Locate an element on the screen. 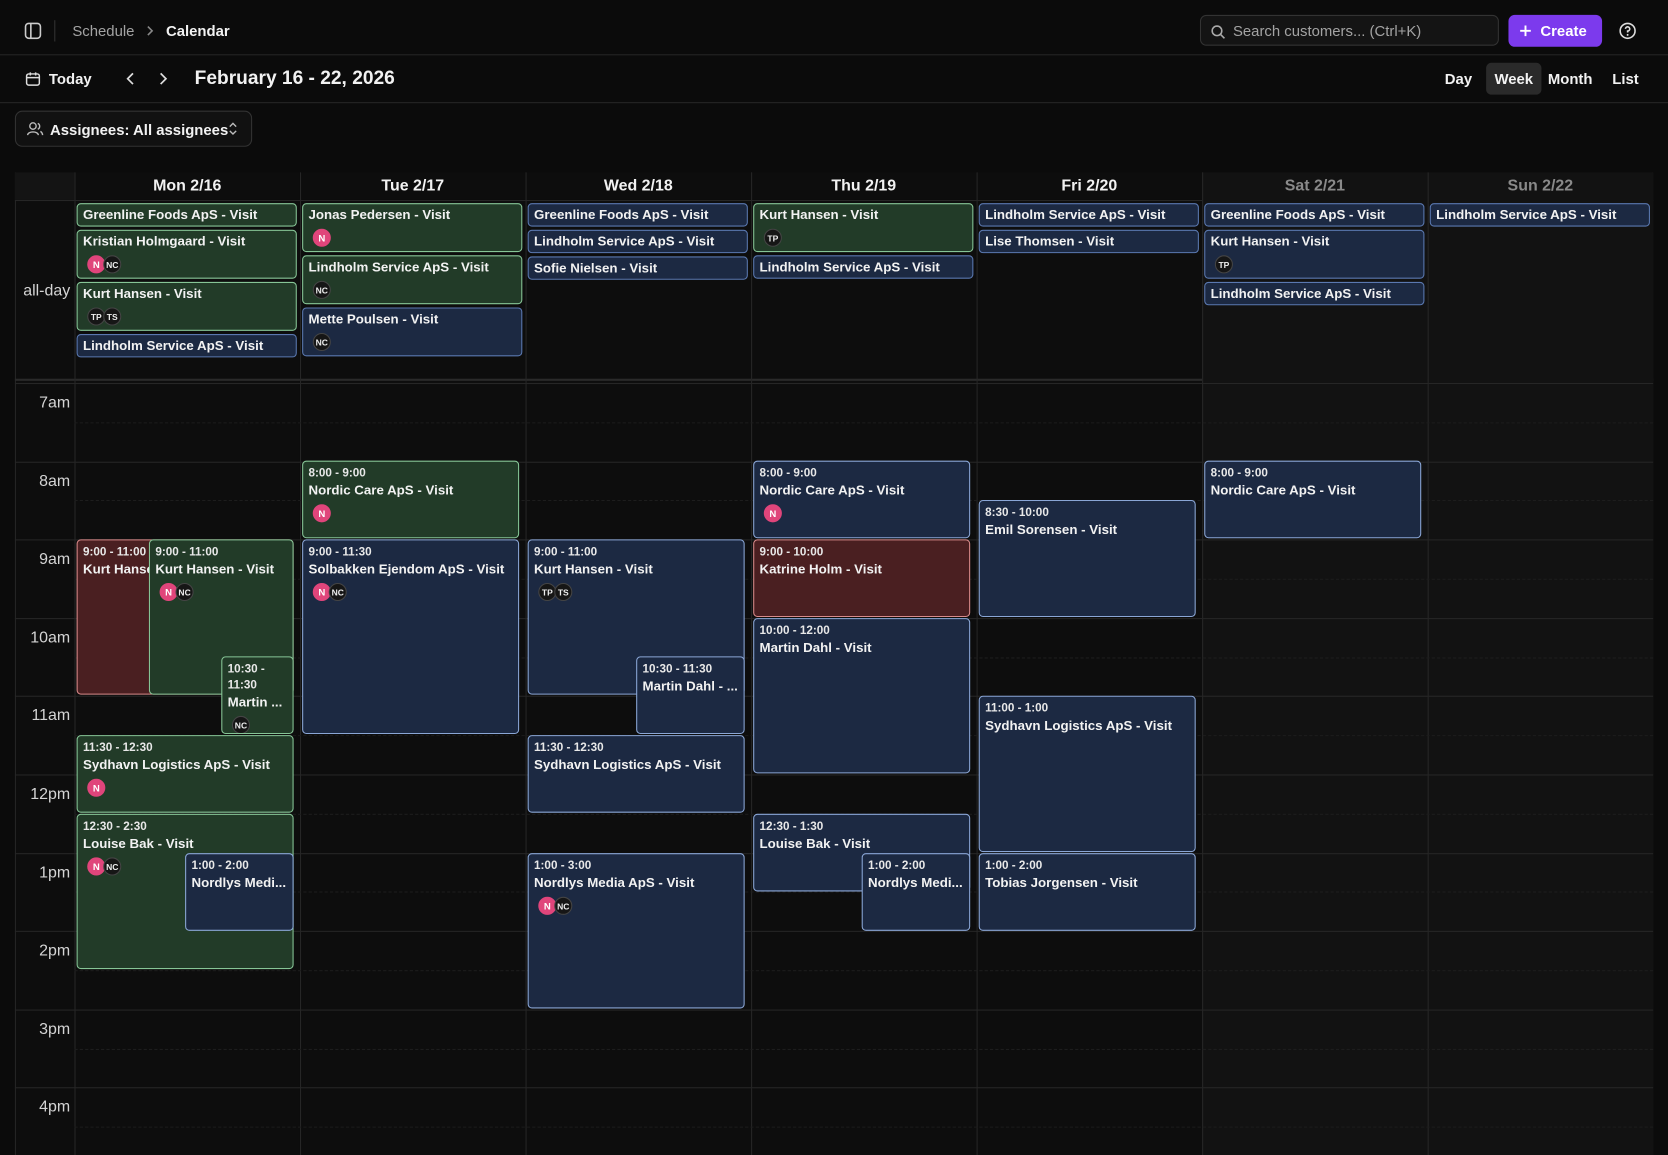 Image resolution: width=1668 pixels, height=1155 pixels. assignee-filter: Assignees: All assignees is located at coordinates (133, 128).